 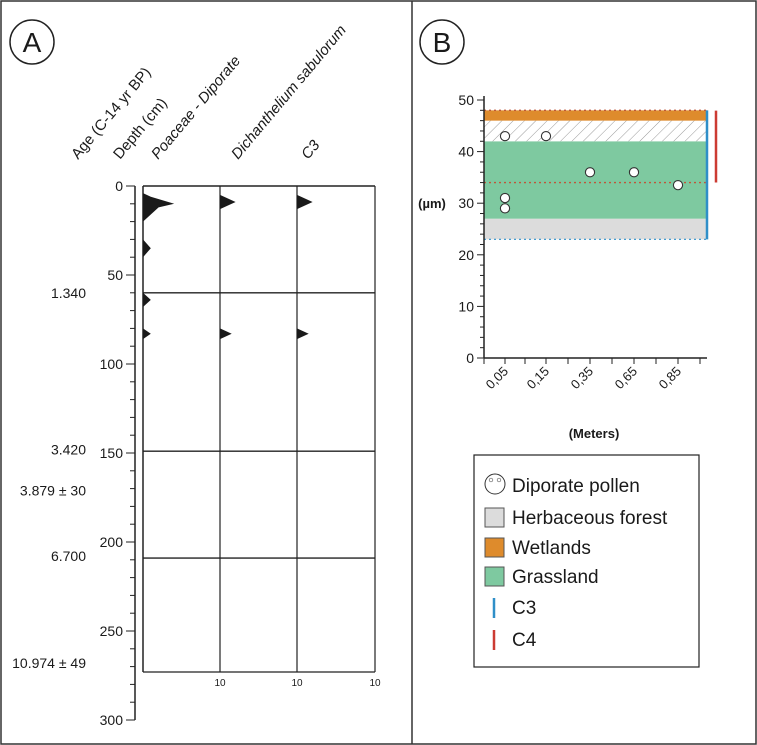 I want to click on depth-tick-label: 150, so click(x=112, y=453).